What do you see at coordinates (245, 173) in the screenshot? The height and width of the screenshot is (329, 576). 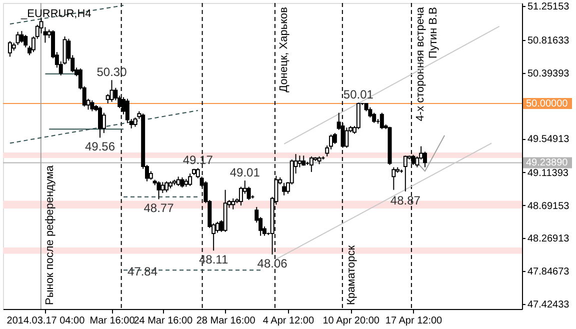 I see `annotation: 49.01` at bounding box center [245, 173].